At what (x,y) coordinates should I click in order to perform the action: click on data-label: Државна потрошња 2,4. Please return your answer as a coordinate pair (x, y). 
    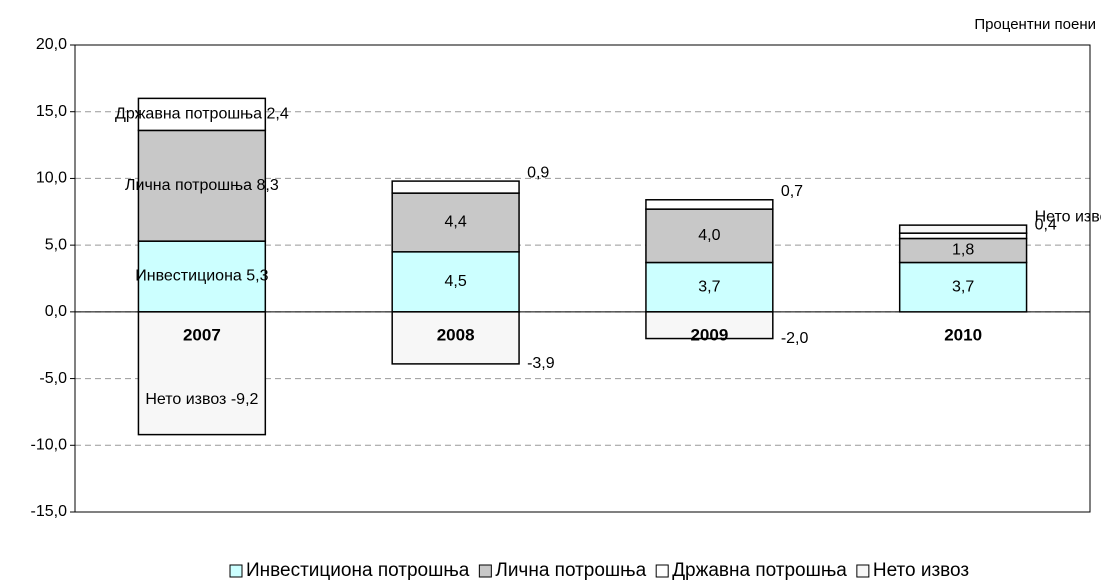
    Looking at the image, I should click on (202, 114).